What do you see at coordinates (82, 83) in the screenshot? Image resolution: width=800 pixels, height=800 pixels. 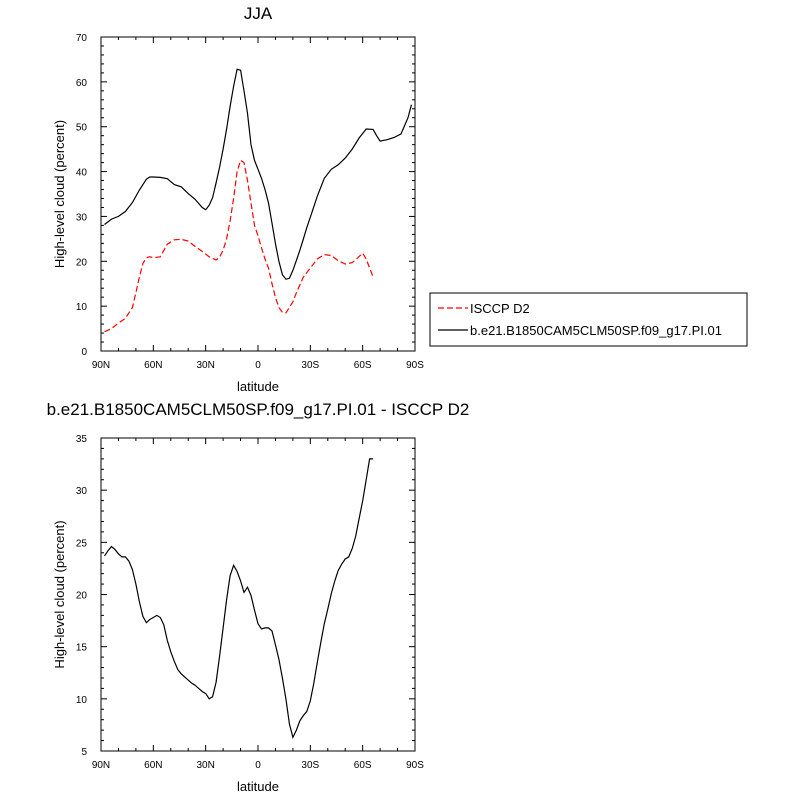 I see `y-tick-label: 60` at bounding box center [82, 83].